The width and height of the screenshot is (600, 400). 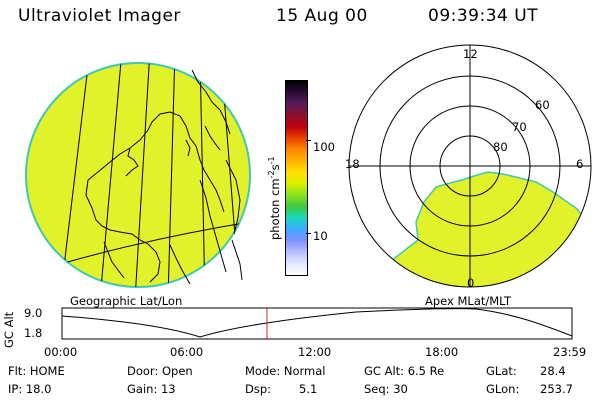 I want to click on altitude-ytick-max: 9.0, so click(x=33, y=313).